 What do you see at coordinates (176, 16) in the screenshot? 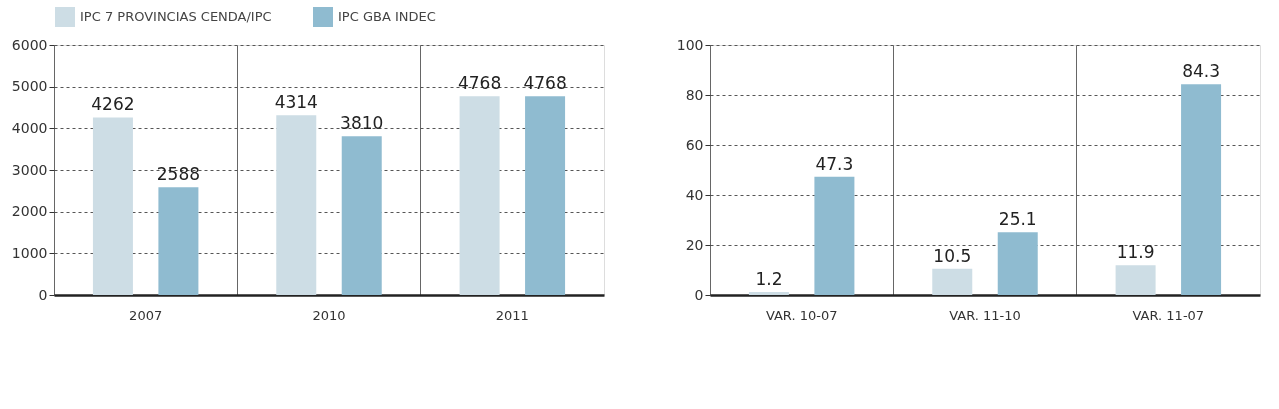
I see `legend-label: IPC 7 PROVINCIAS CENDA/IPC` at bounding box center [176, 16].